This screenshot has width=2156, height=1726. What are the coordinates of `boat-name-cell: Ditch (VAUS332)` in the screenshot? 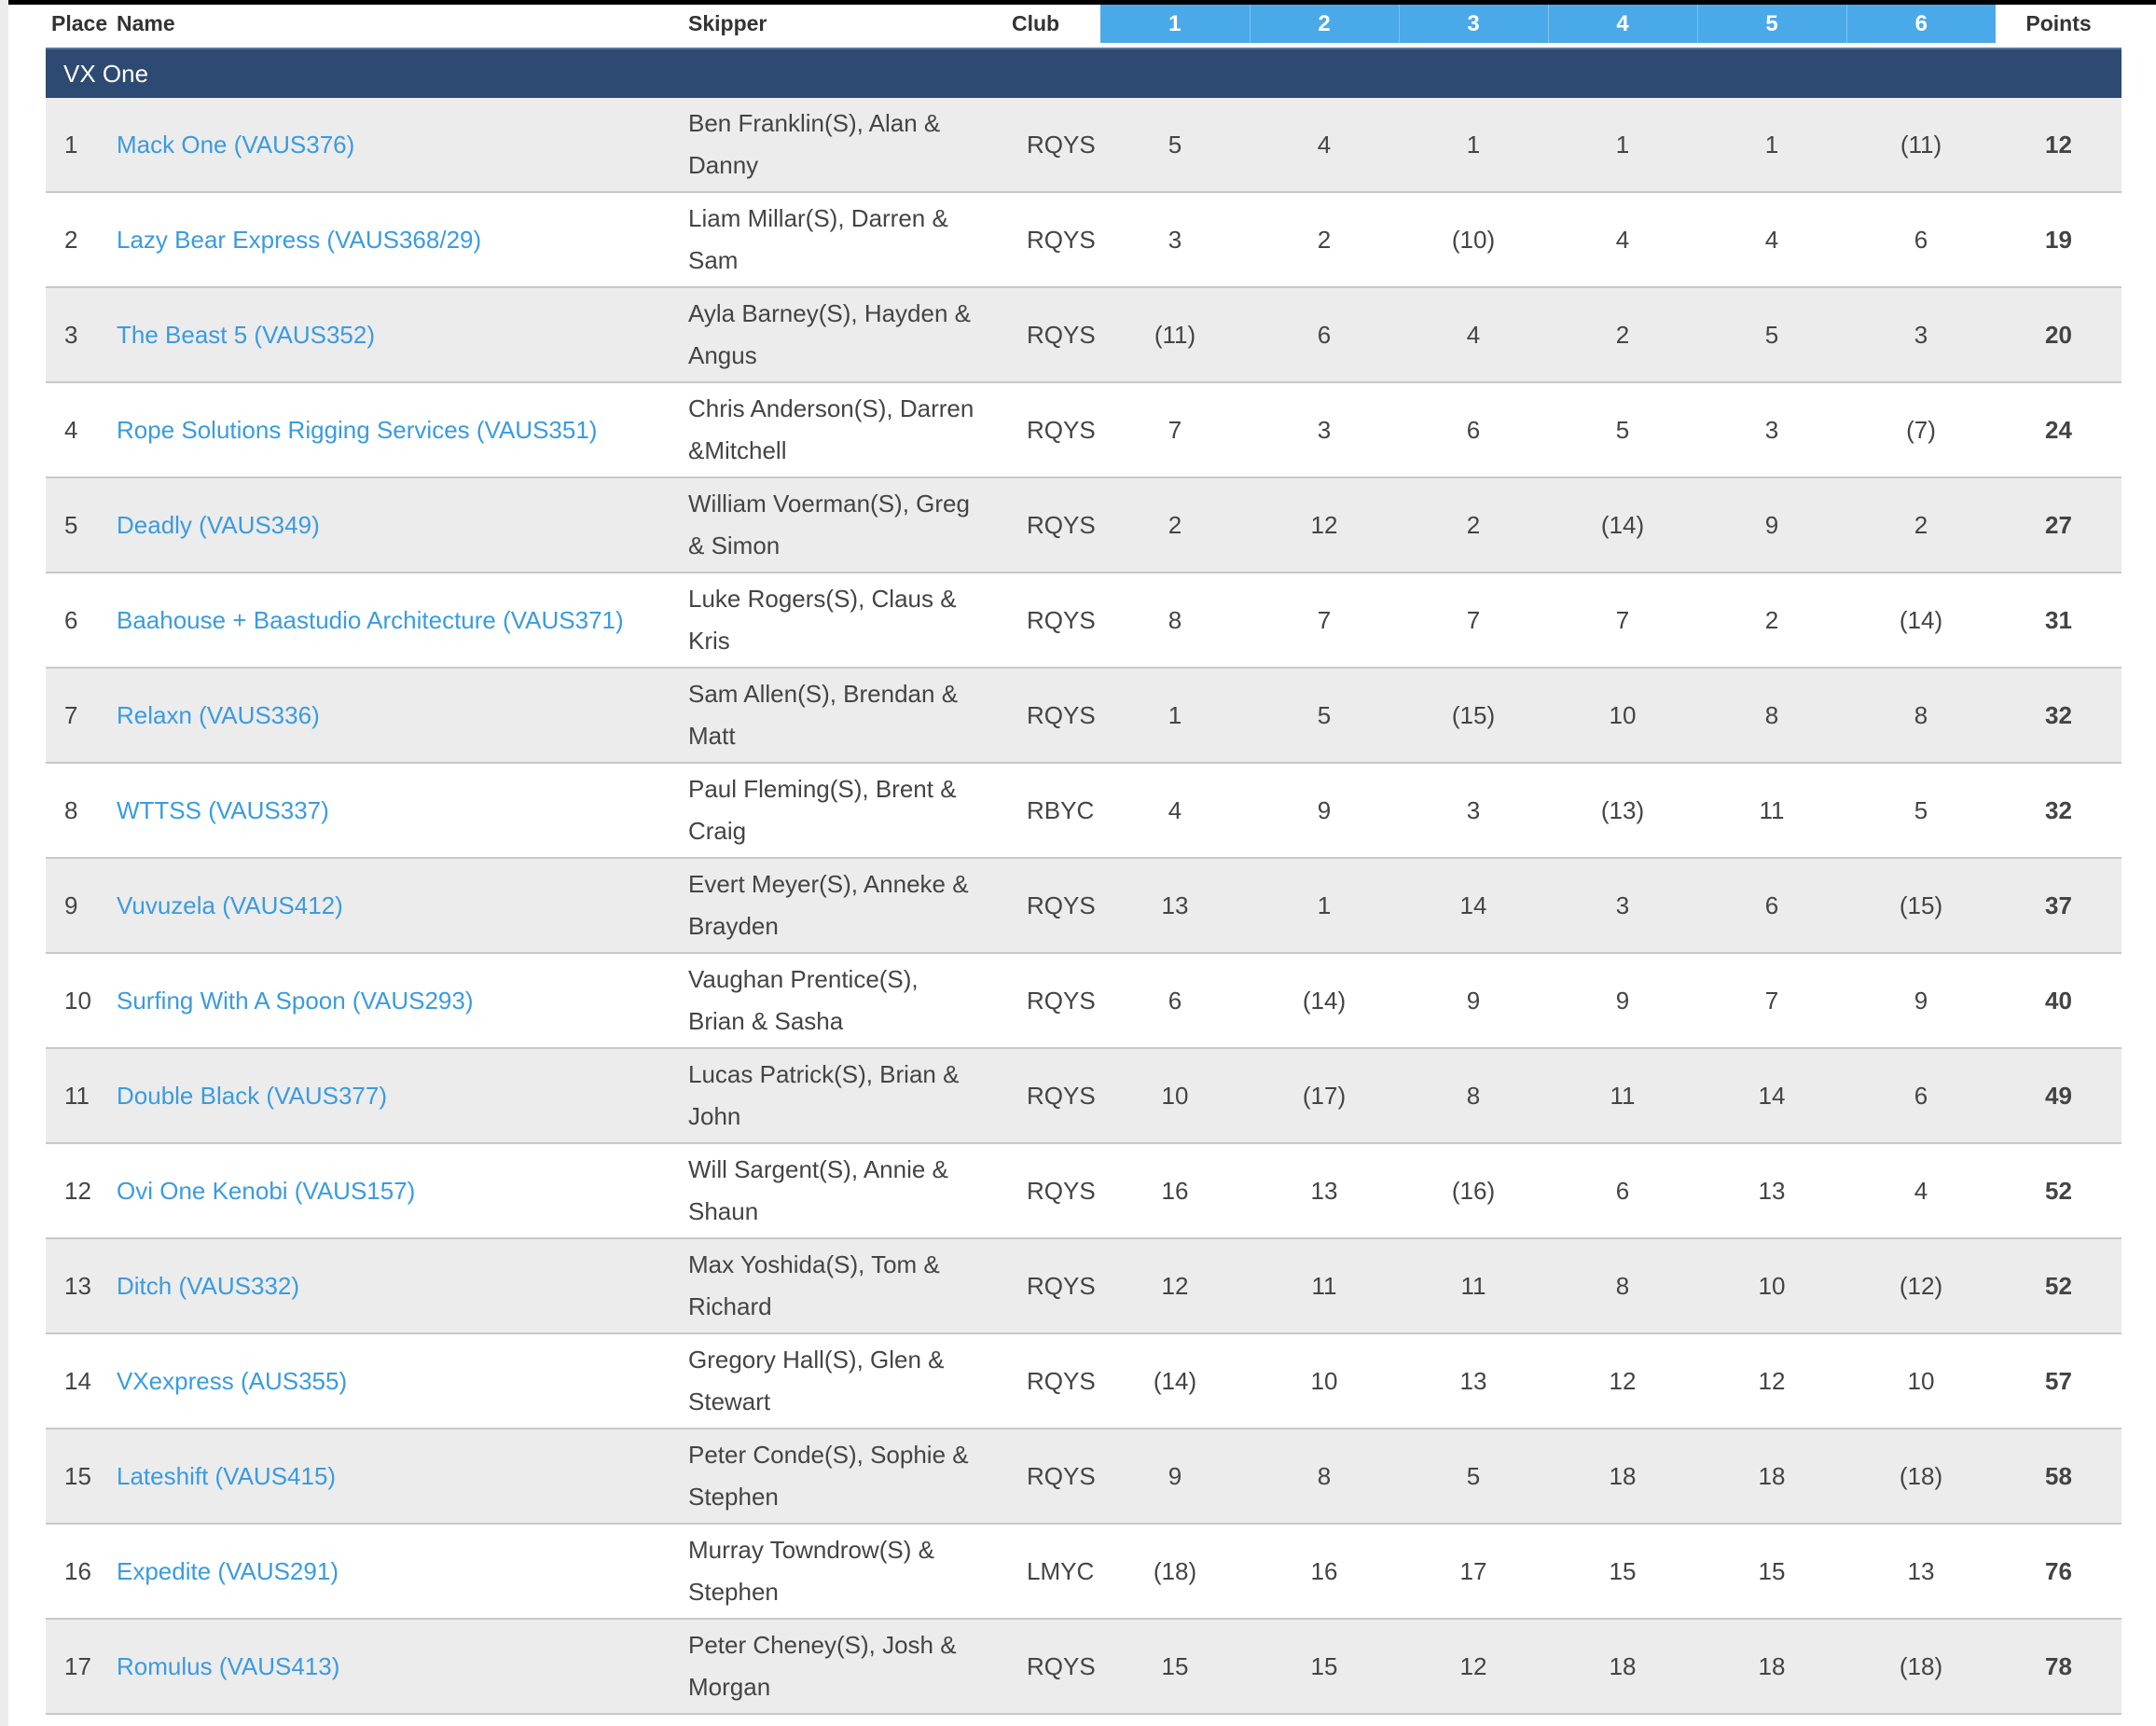 It's located at (402, 1286).